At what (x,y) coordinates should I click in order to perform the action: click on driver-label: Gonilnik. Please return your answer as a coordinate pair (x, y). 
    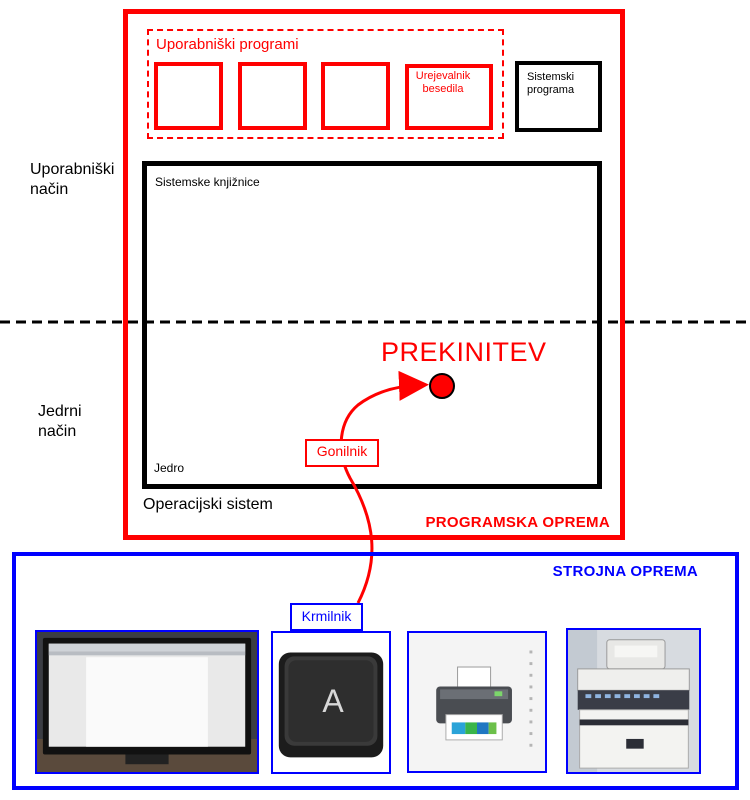
    Looking at the image, I should click on (342, 451).